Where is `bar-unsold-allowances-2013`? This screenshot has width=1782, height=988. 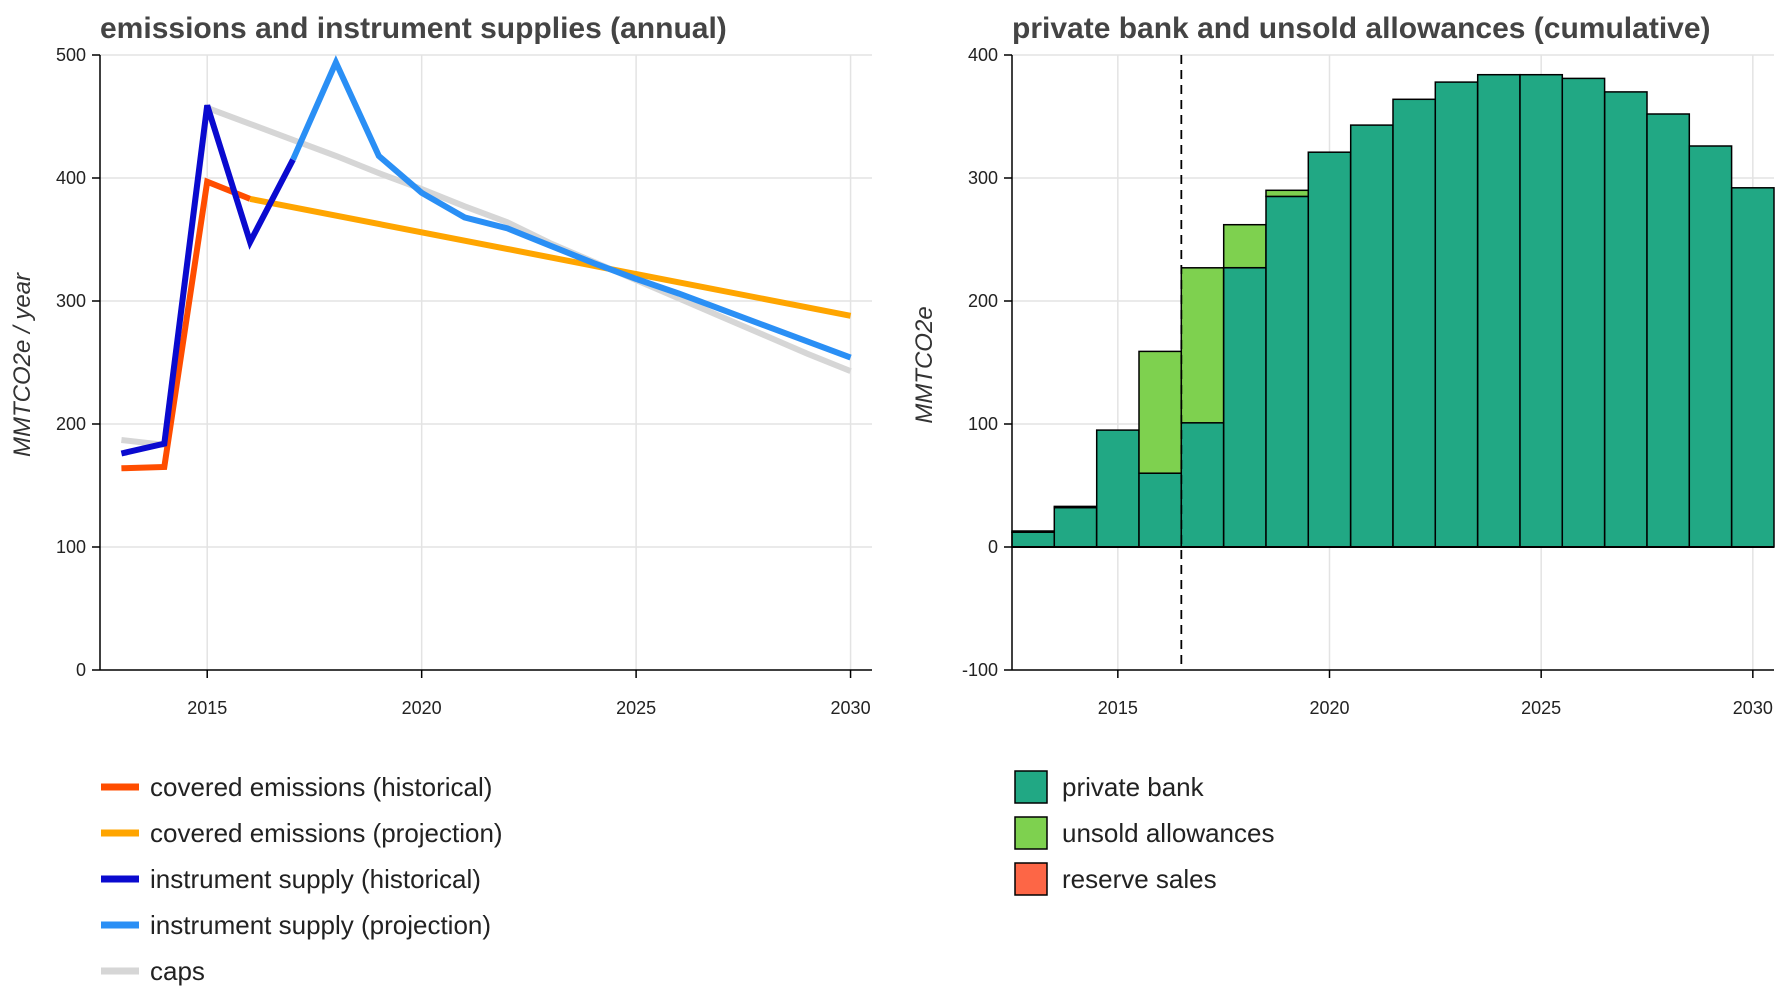 bar-unsold-allowances-2013 is located at coordinates (1033, 531).